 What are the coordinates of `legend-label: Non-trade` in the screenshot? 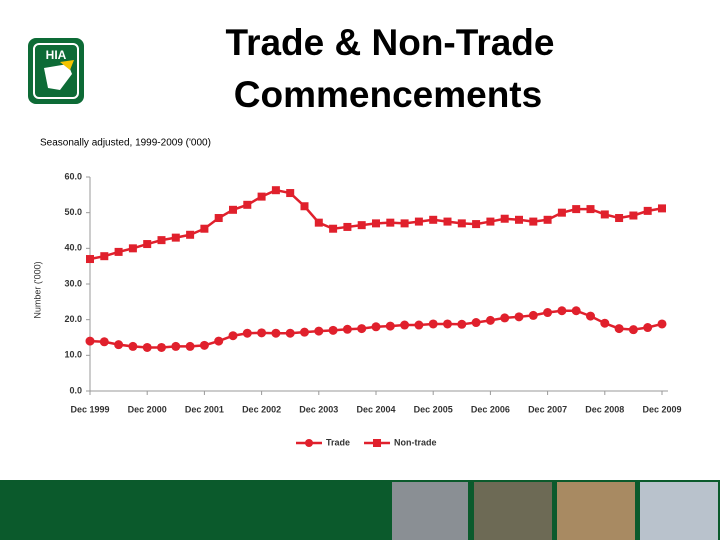 It's located at (415, 442).